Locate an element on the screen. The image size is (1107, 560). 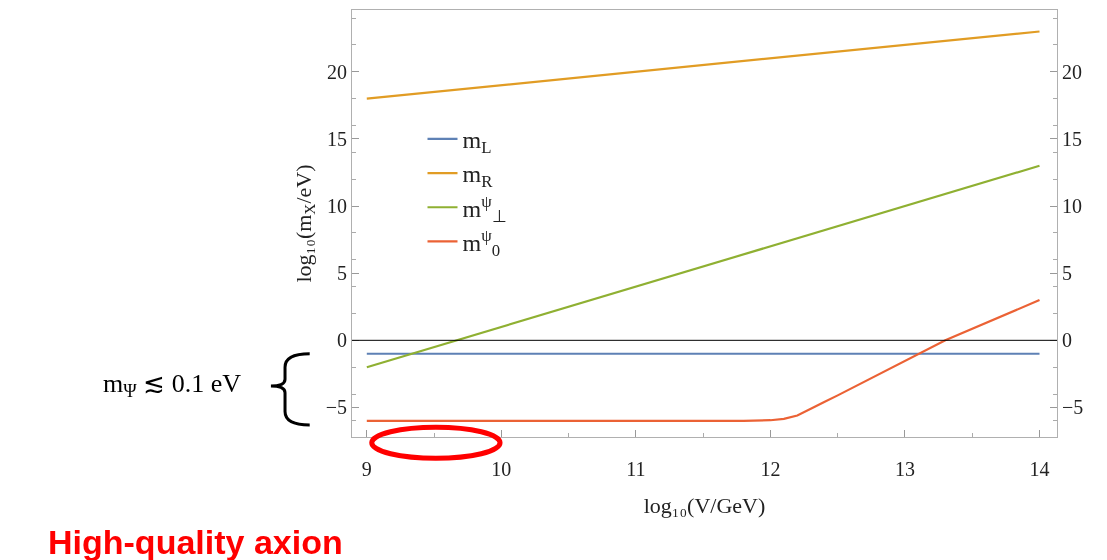
y-tick-label: 5 is located at coordinates (342, 273).